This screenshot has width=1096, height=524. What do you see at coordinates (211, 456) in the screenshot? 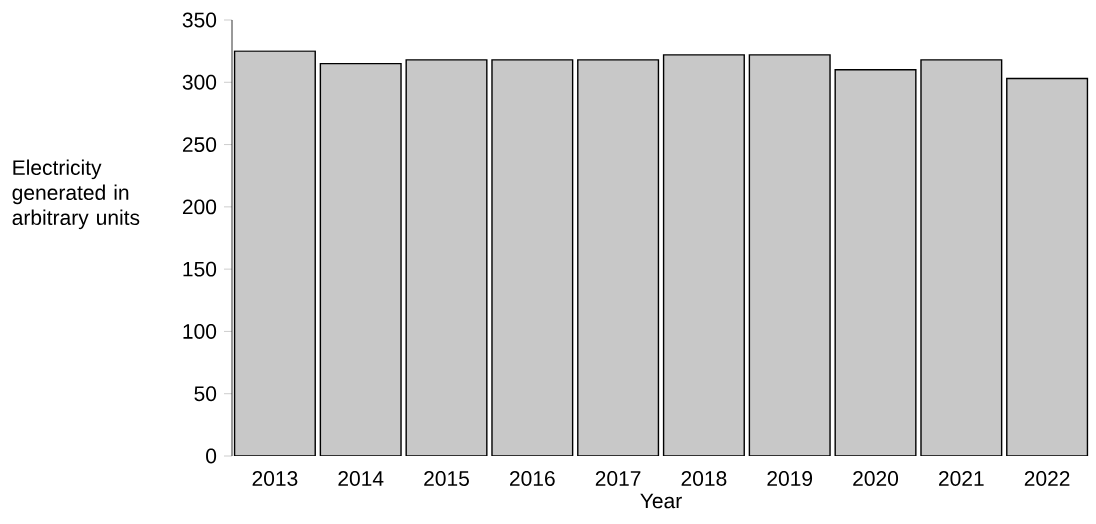
I see `y-tick-label: 0` at bounding box center [211, 456].